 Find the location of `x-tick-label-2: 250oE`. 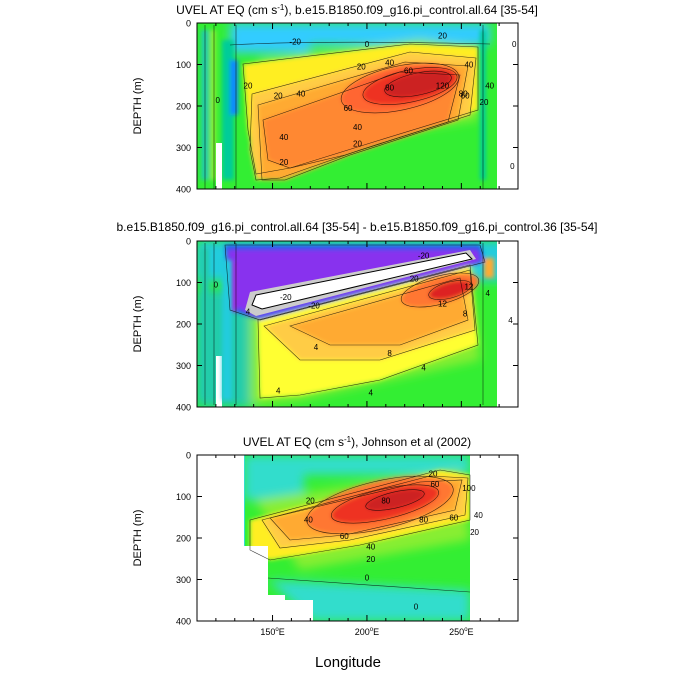

x-tick-label-2: 250oE is located at coordinates (461, 632).